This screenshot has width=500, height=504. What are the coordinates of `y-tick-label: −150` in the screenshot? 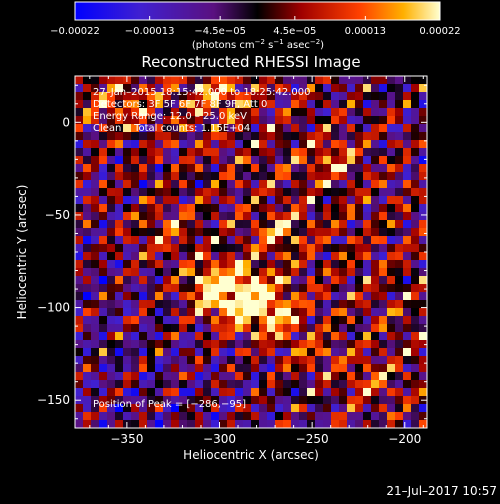 It's located at (53, 400).